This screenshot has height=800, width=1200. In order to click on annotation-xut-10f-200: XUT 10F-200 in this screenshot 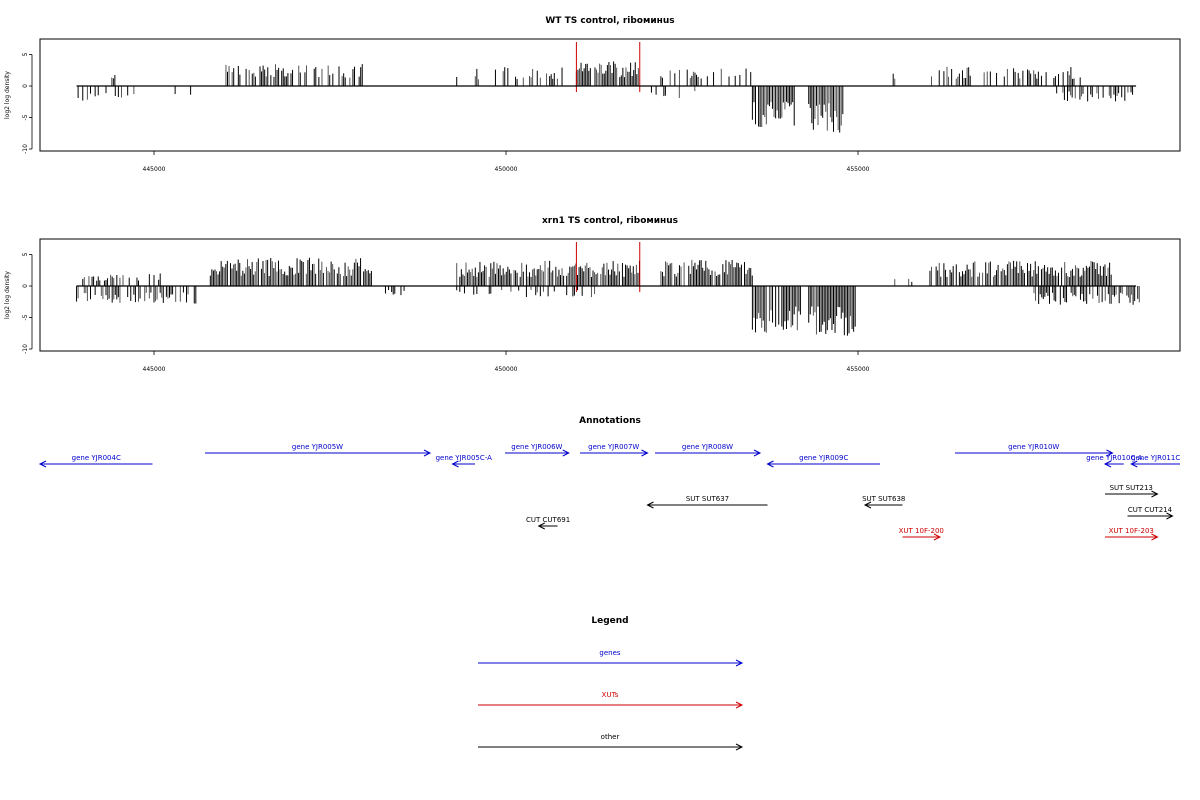, I will do `click(921, 534)`.